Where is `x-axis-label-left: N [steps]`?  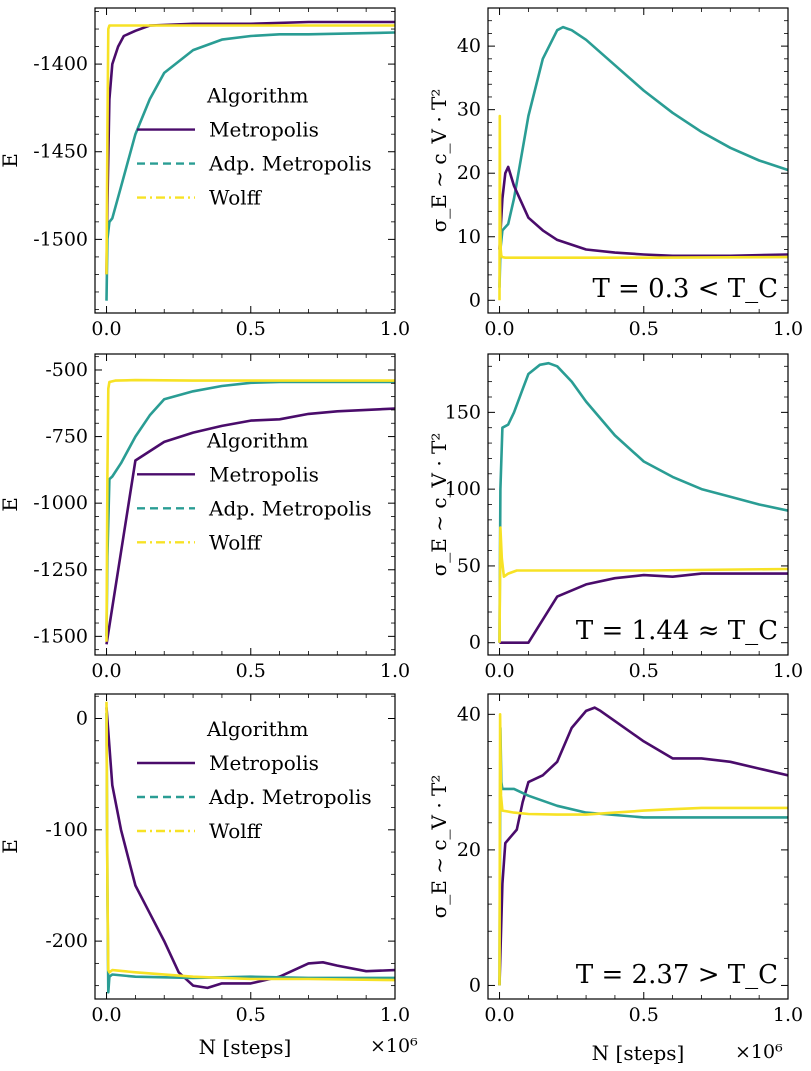 x-axis-label-left: N [steps] is located at coordinates (245, 1047).